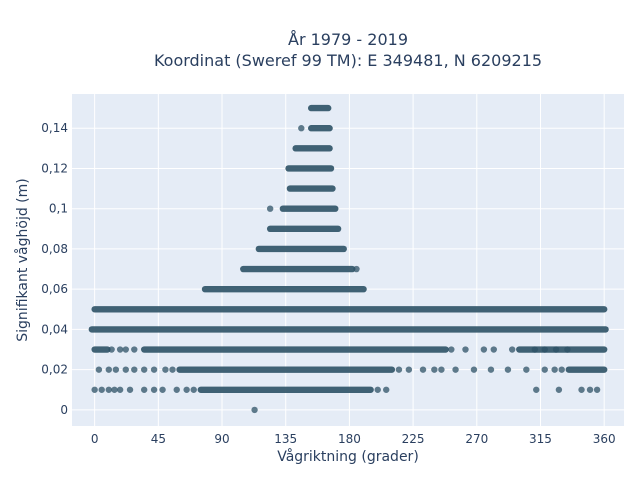 The width and height of the screenshot is (640, 480). I want to click on y-tick-label: 0,08, so click(54, 249).